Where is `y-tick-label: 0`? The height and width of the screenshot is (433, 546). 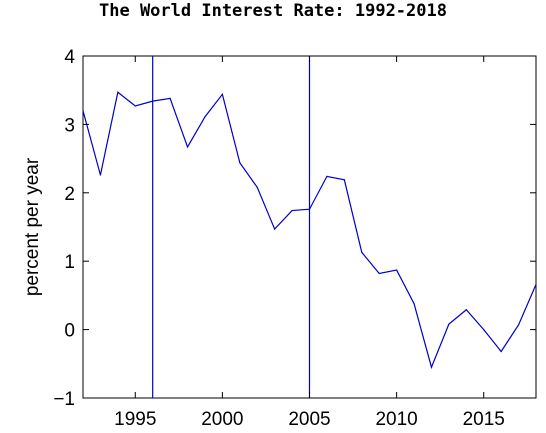 y-tick-label: 0 is located at coordinates (69, 331).